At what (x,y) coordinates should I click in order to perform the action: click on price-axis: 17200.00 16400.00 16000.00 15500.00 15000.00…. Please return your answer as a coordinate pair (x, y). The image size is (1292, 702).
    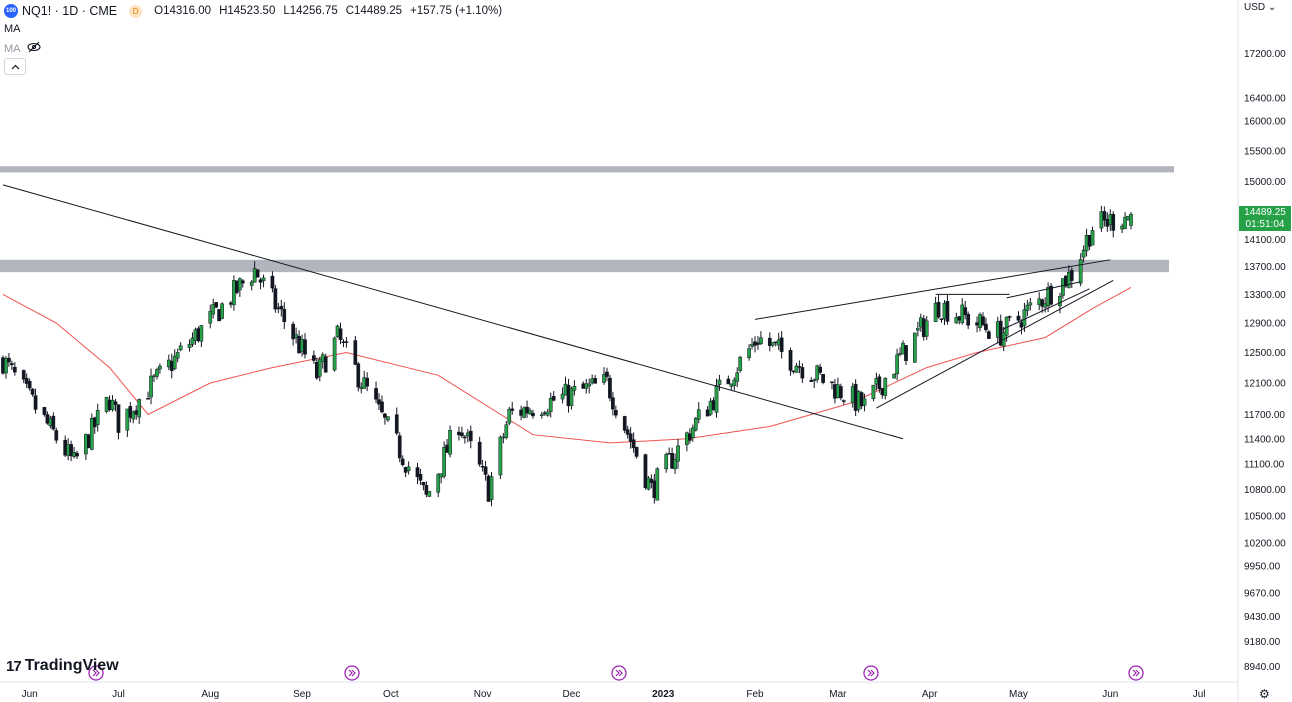
    Looking at the image, I should click on (1265, 361).